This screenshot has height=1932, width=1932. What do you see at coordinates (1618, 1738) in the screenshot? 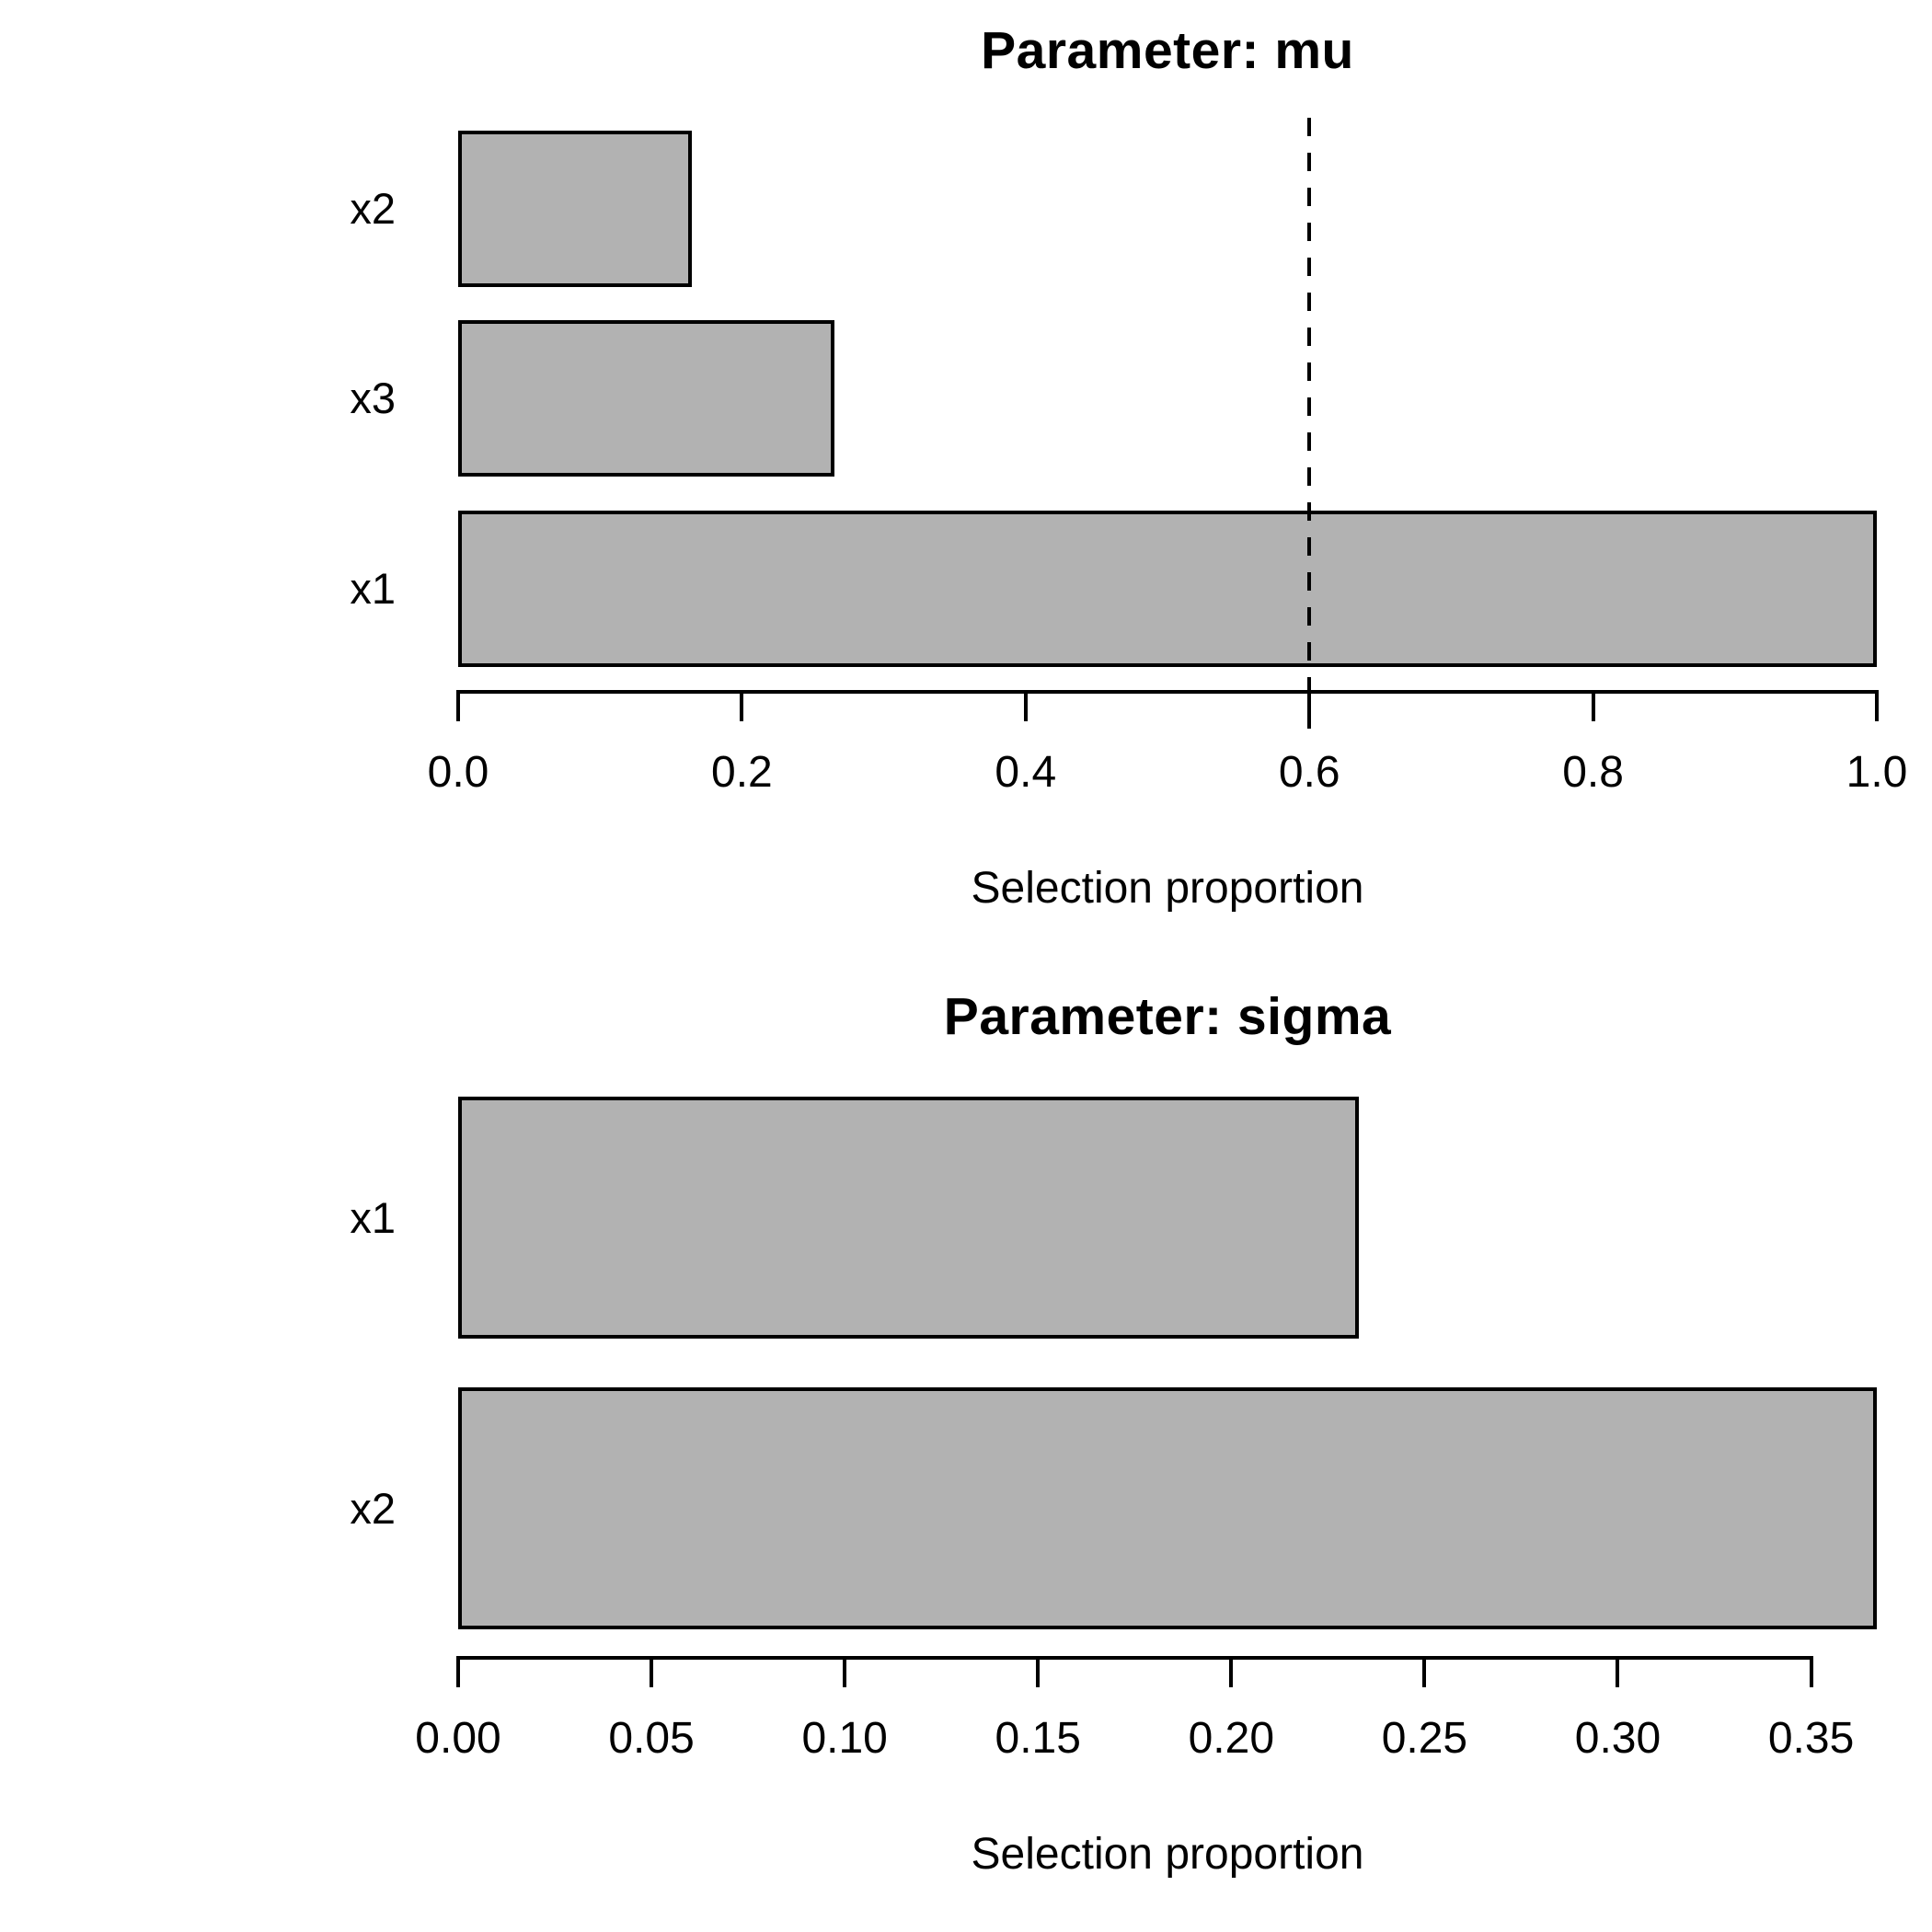
I see `x-axis-tick-label: 0.30` at bounding box center [1618, 1738].